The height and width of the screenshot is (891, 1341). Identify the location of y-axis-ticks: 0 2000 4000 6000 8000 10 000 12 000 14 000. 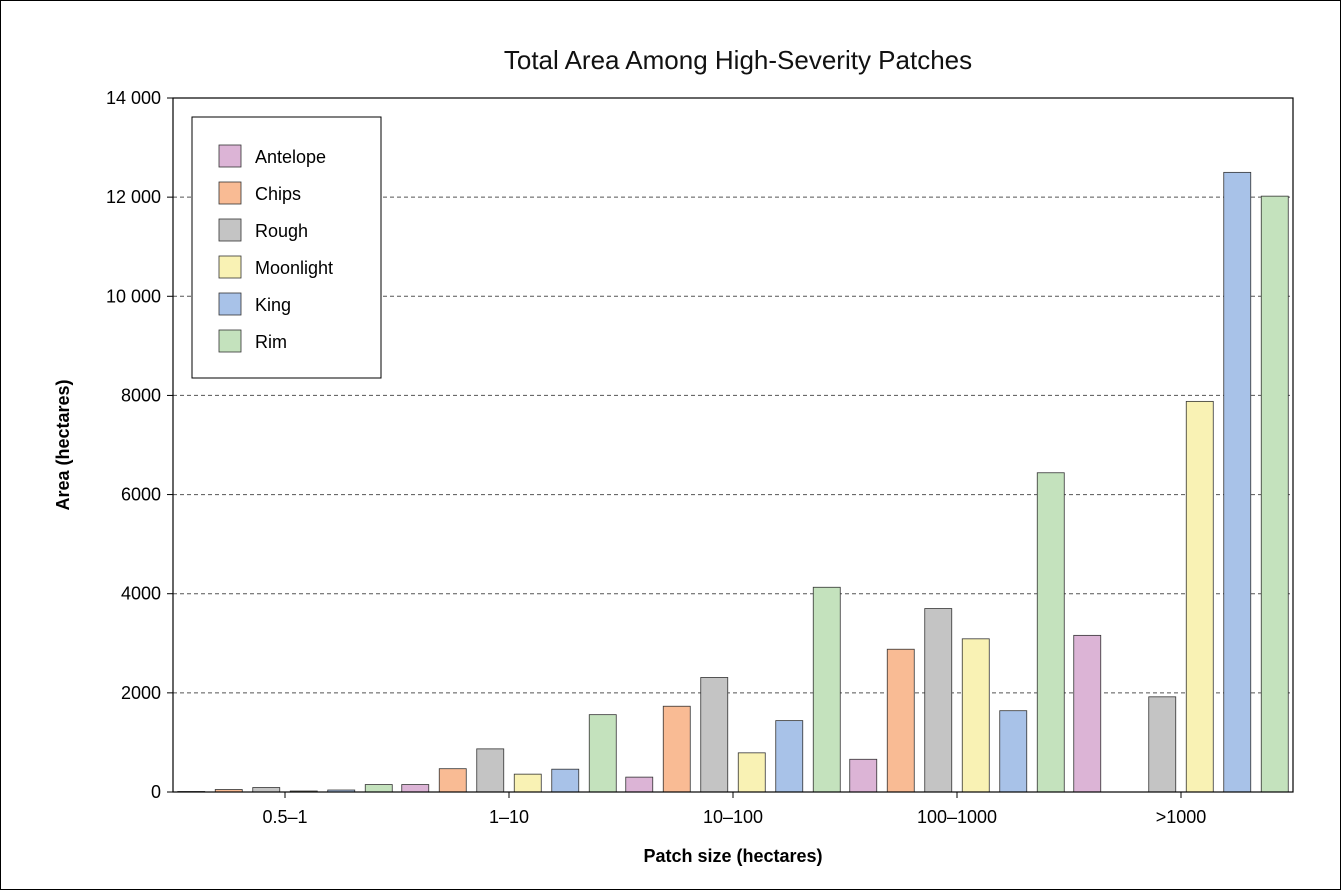
(139, 445).